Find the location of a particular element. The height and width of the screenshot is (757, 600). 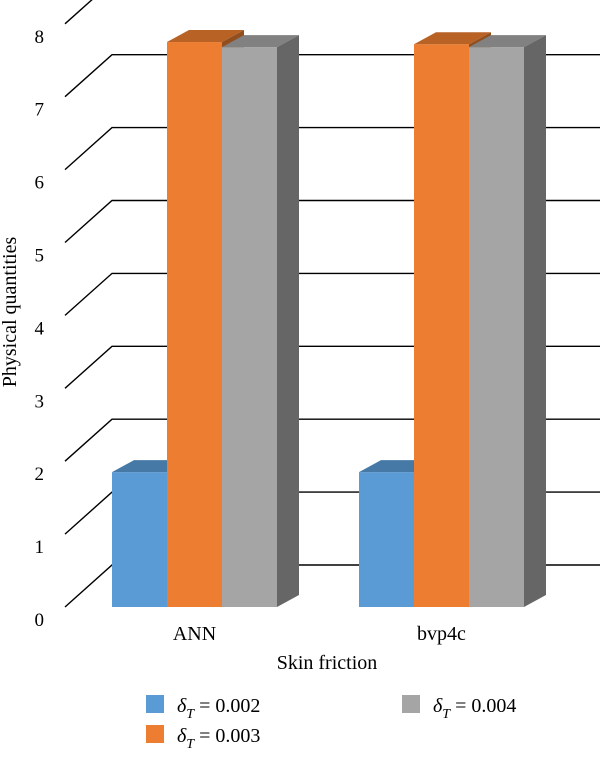

y-tick-labels: 0 1 2 3 4 5 6 7 8 is located at coordinates (40, 329).